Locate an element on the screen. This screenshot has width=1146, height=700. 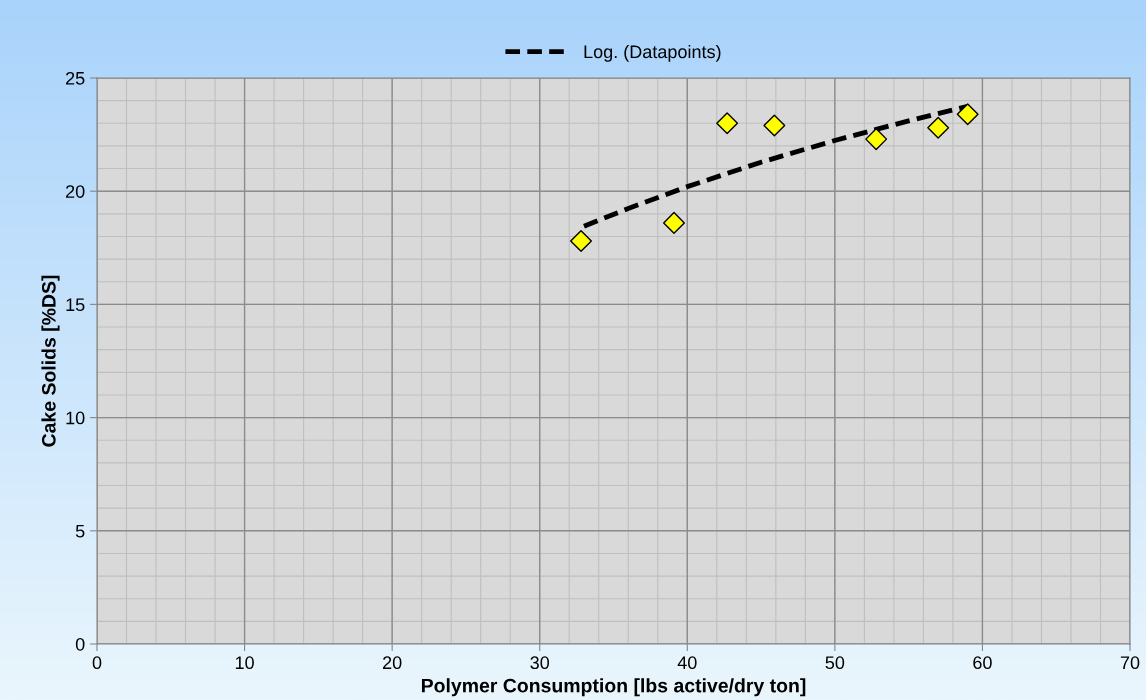
y-tick-label: 15 is located at coordinates (75, 305).